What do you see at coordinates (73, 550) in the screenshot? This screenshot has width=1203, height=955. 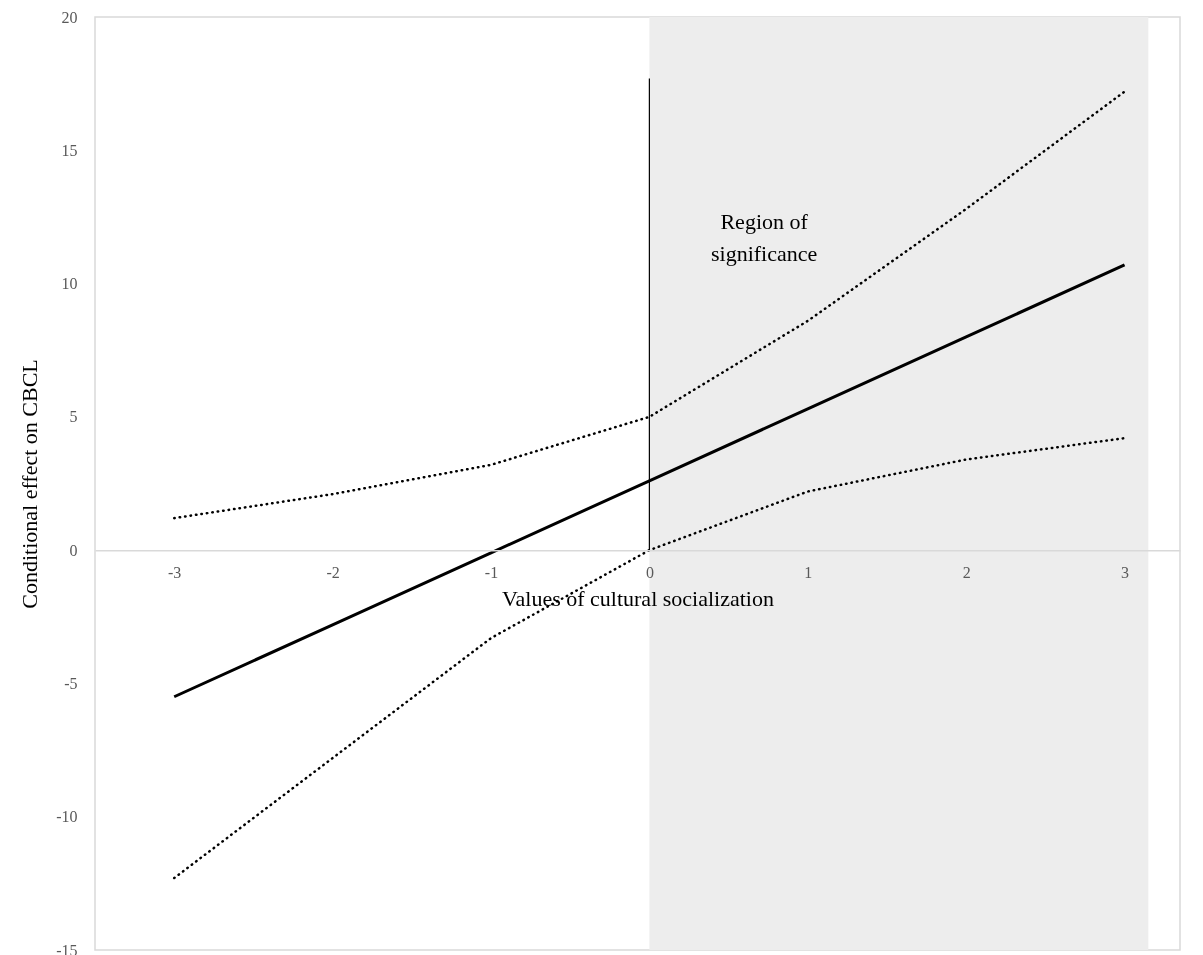 I see `y-tick-label: 0` at bounding box center [73, 550].